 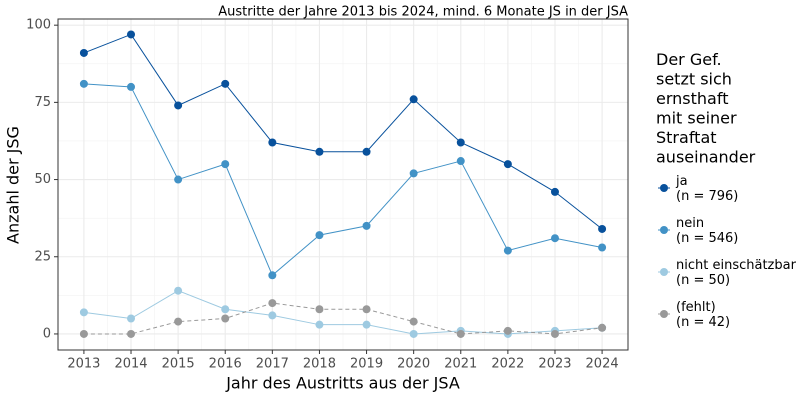 I want to click on x-tick-label: 2017, so click(x=272, y=364).